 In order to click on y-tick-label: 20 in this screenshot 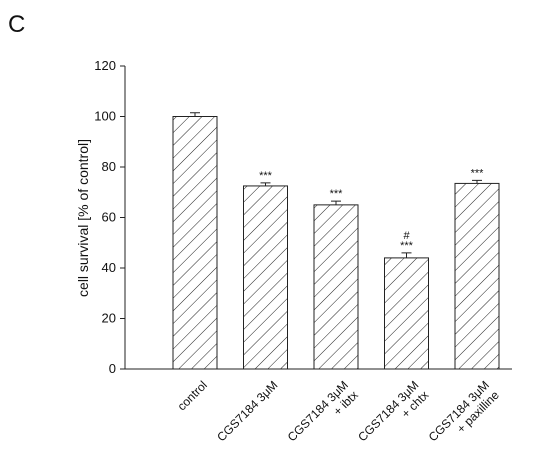, I will do `click(109, 318)`.